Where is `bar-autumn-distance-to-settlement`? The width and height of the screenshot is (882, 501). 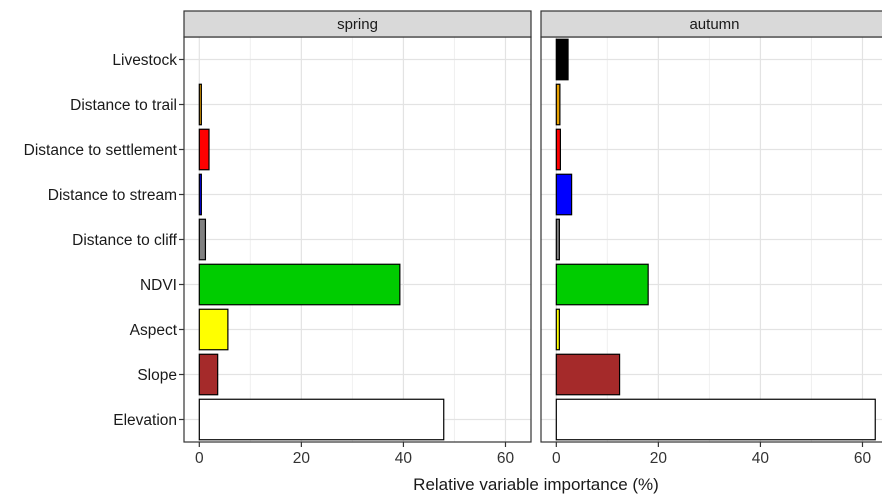 bar-autumn-distance-to-settlement is located at coordinates (558, 149).